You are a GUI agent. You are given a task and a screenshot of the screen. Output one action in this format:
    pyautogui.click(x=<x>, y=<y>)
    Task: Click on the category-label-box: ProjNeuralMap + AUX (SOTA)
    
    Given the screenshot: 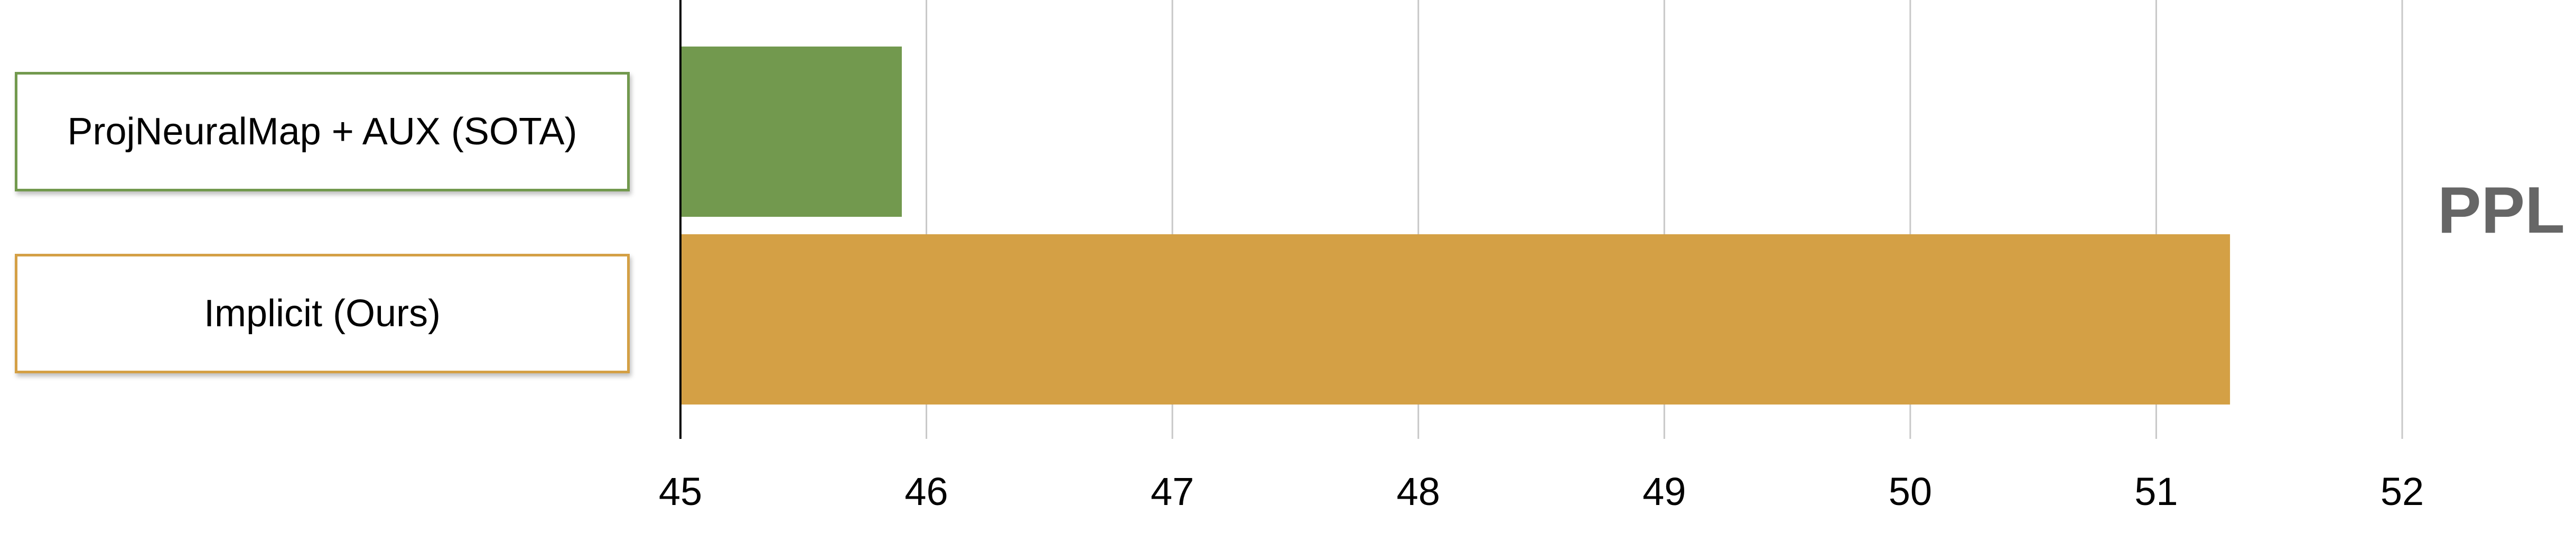 What is the action you would take?
    pyautogui.click(x=322, y=131)
    